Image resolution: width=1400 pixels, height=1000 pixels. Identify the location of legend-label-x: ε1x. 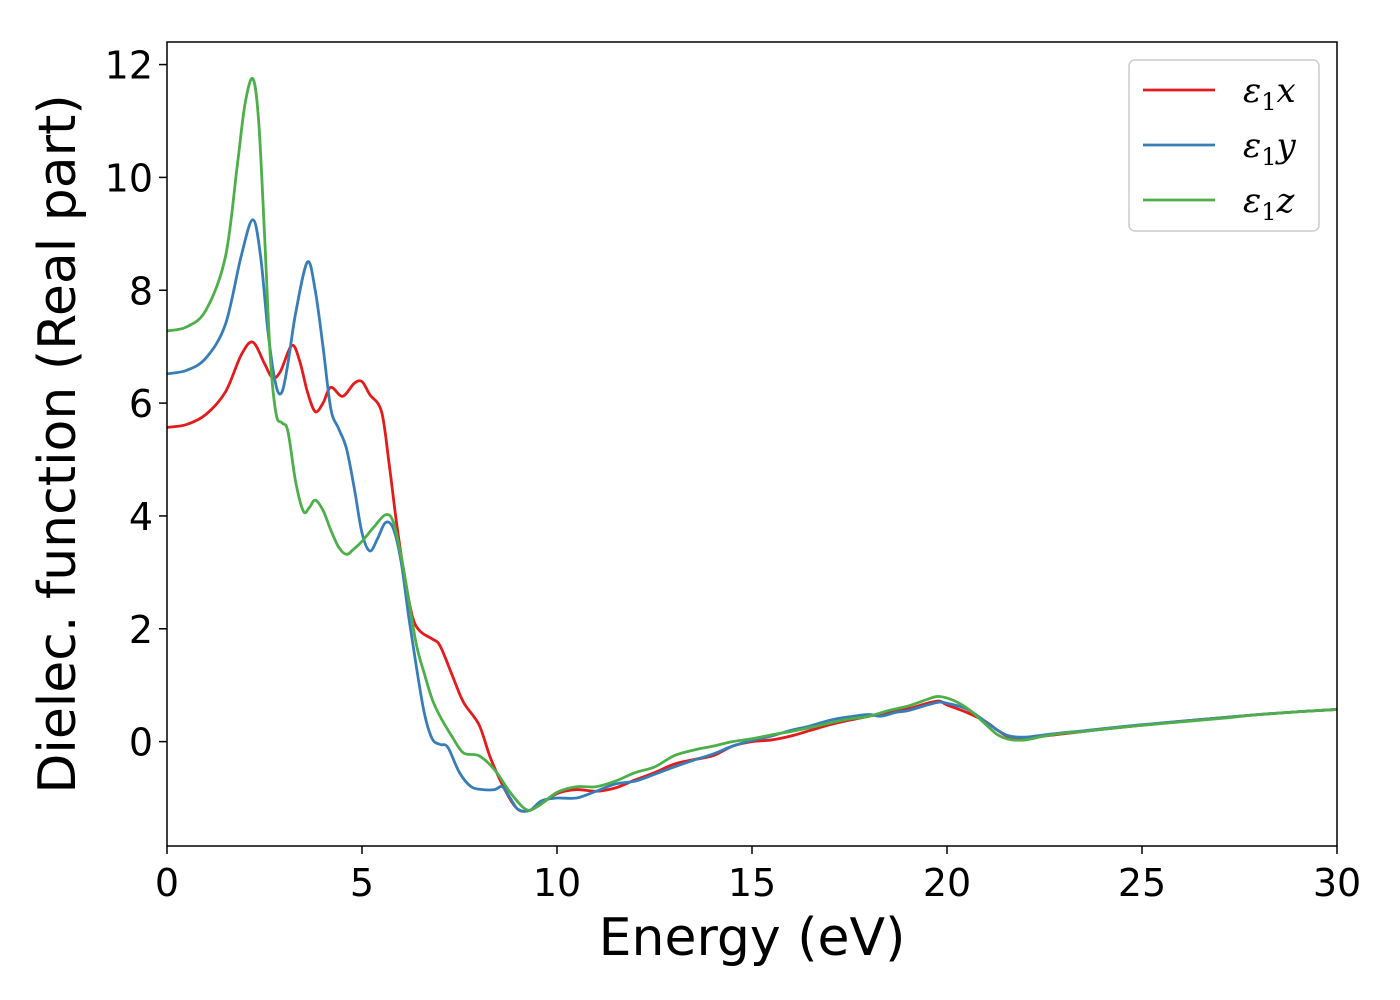
(1269, 93).